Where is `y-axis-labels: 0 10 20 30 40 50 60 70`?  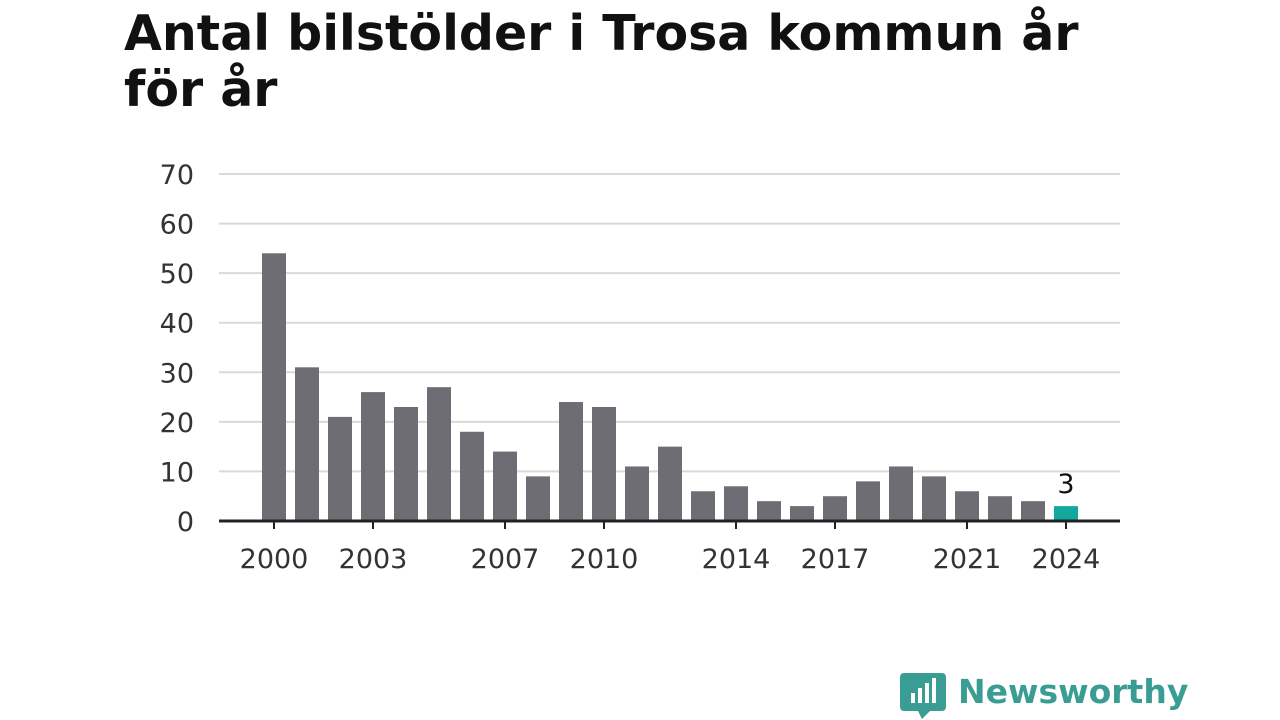
y-axis-labels: 0 10 20 30 40 50 60 70 is located at coordinates (177, 349).